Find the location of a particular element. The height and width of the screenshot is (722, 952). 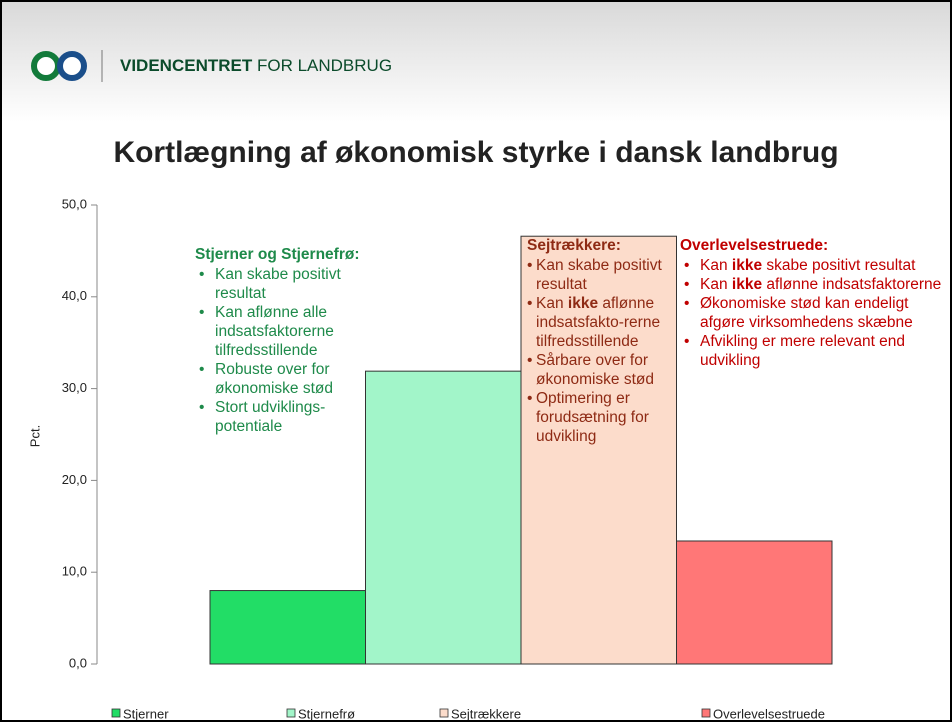

annotation-title: Sejtrækkere: is located at coordinates (574, 245).